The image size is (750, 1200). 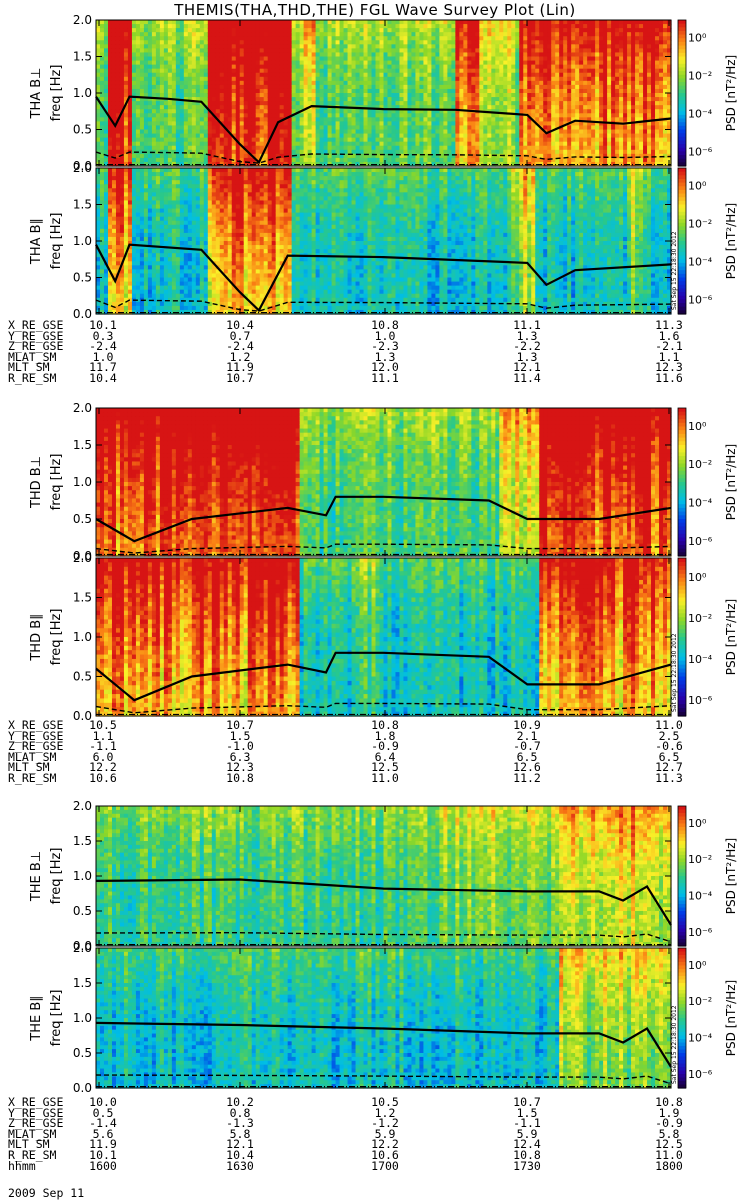 I want to click on spectrogram-the_perp, so click(x=384, y=876).